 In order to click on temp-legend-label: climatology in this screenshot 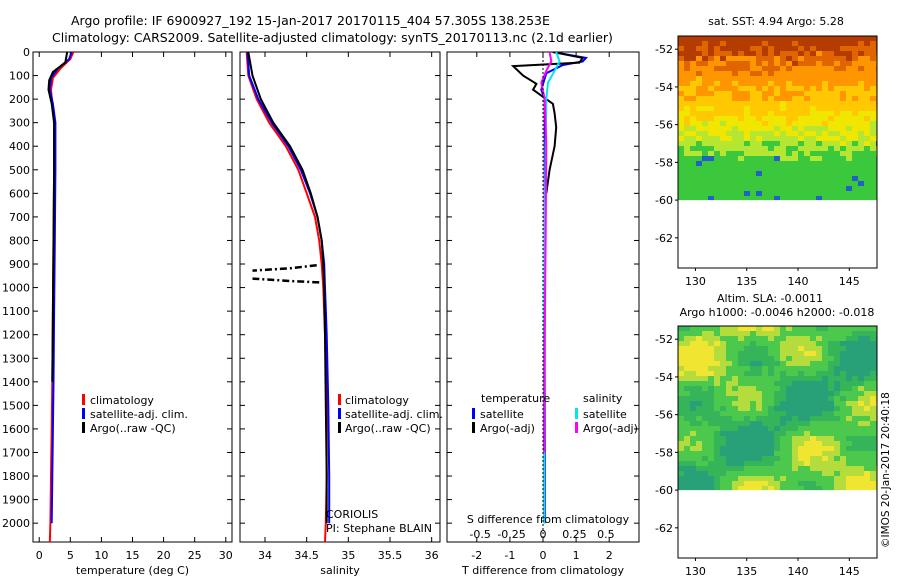, I will do `click(122, 400)`.